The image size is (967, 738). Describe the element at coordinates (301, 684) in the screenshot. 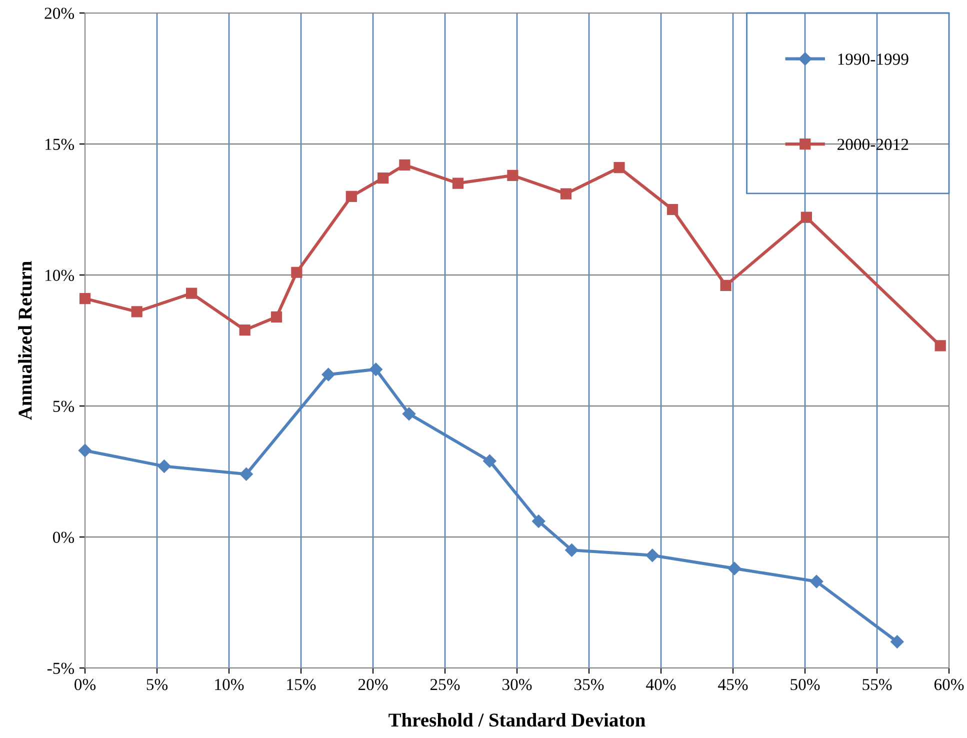

I see `x-tick-label: 15%` at that location.